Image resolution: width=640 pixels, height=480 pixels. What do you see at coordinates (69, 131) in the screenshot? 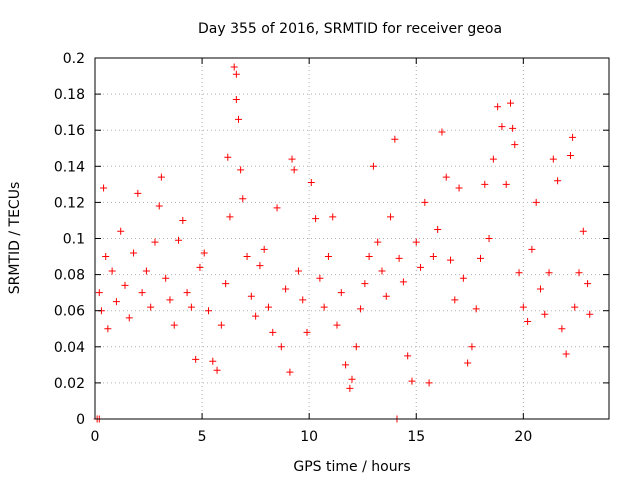
I see `y-tick-label: 0.16` at bounding box center [69, 131].